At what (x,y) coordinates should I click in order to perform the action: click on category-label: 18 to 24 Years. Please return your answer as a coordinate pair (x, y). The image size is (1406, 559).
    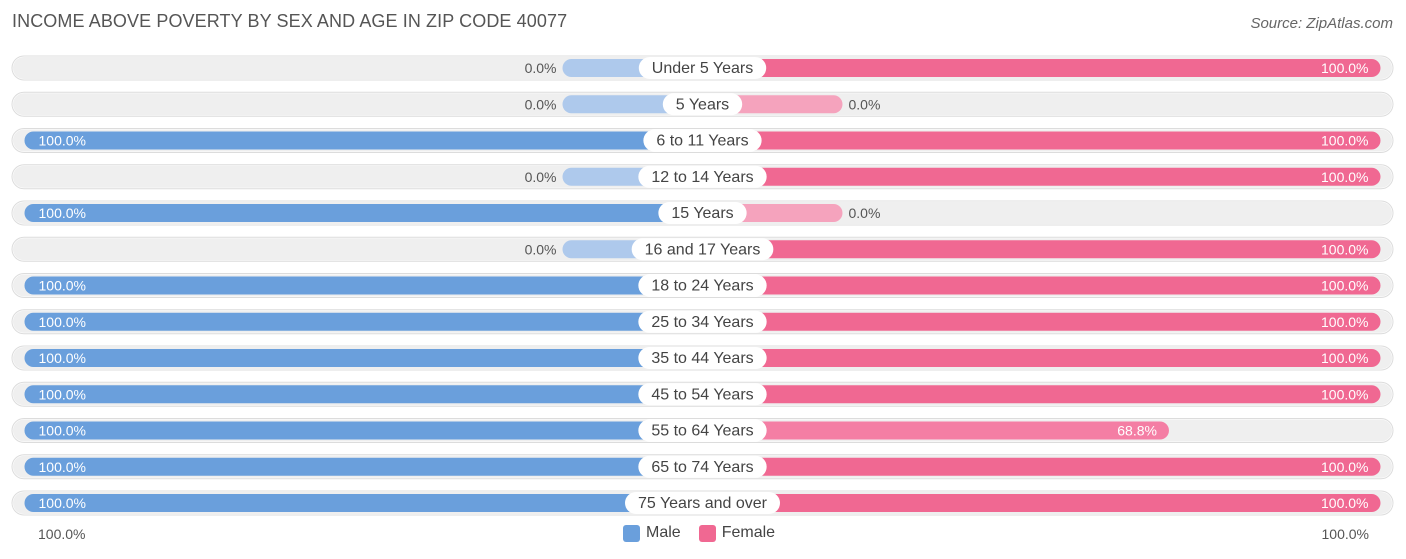
    Looking at the image, I should click on (702, 286).